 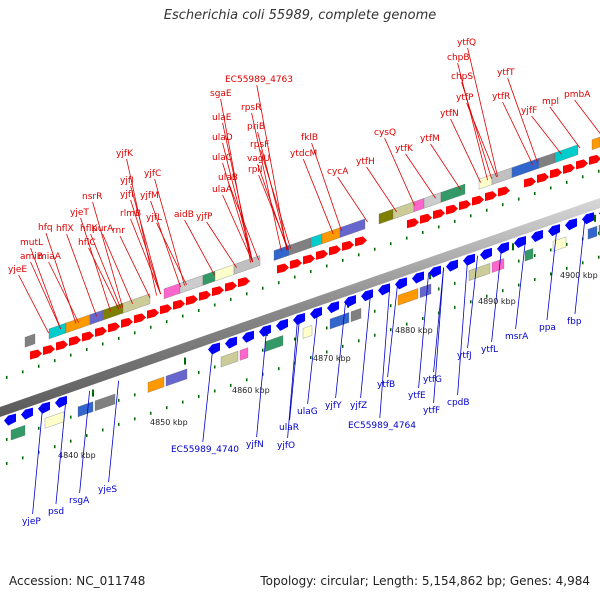 What do you see at coordinates (385, 133) in the screenshot?
I see `forward-gene-label: cysQ` at bounding box center [385, 133].